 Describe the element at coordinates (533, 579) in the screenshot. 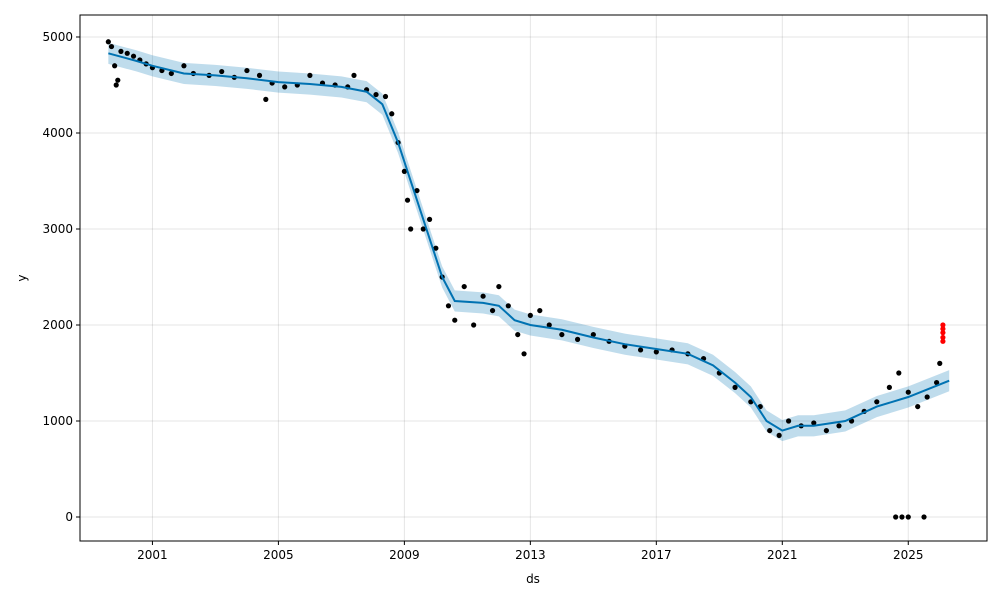

I see `x-axis-label: ds` at that location.